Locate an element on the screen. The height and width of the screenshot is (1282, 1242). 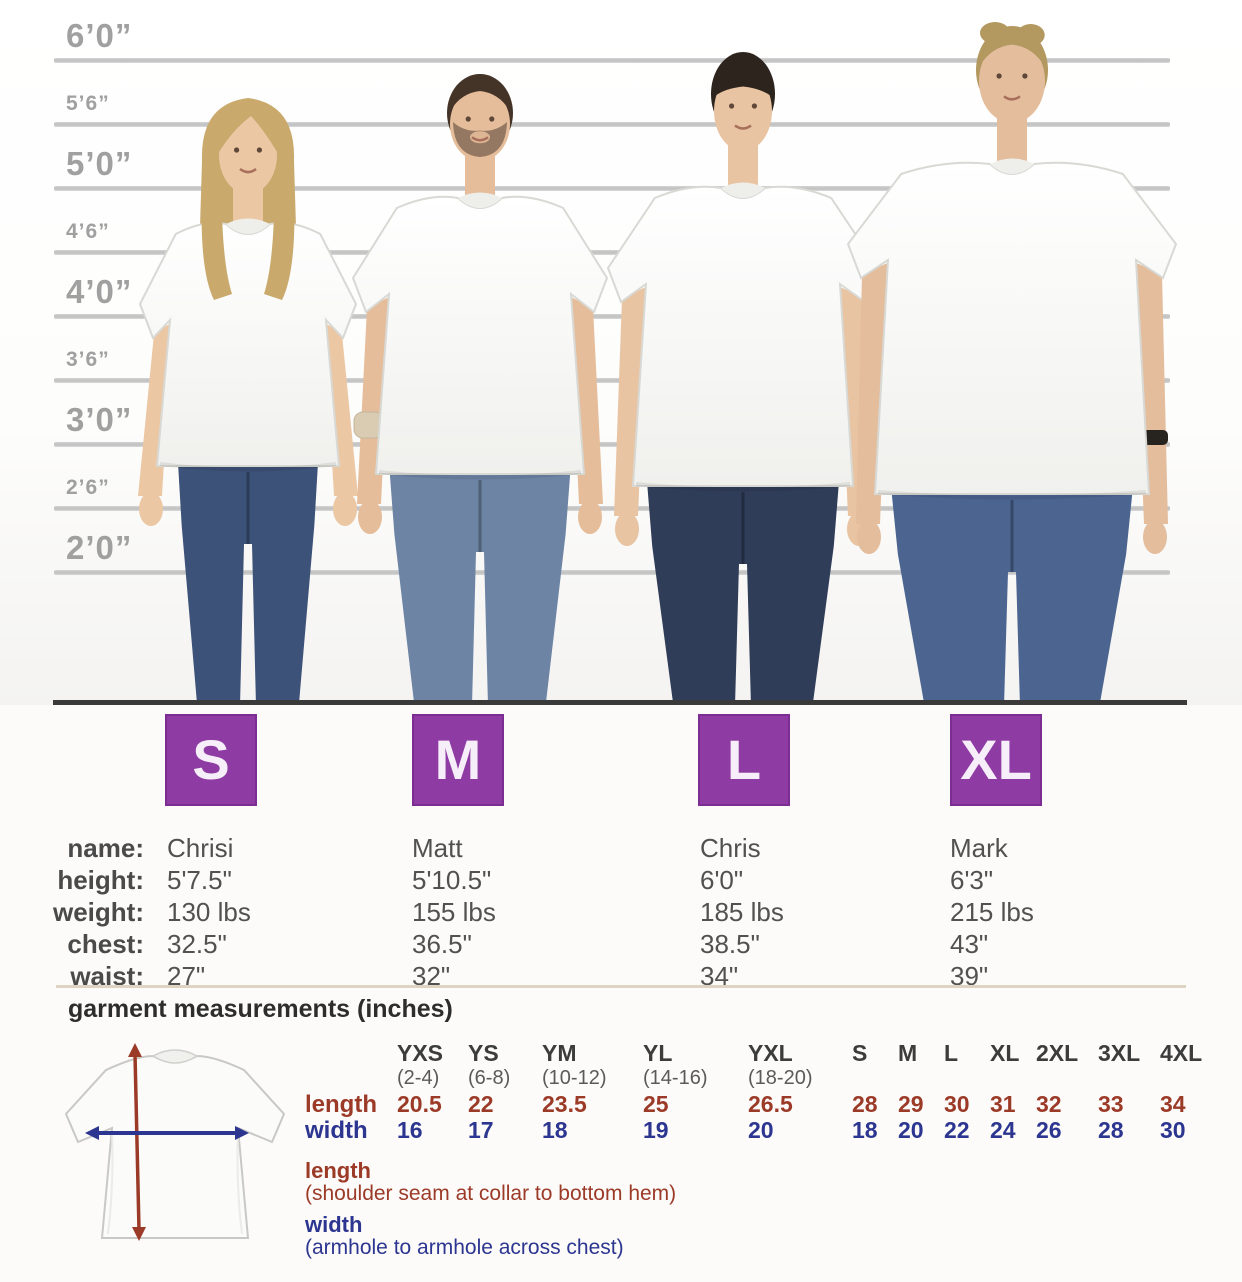
stat-value-chest: 36.5" is located at coordinates (442, 944).